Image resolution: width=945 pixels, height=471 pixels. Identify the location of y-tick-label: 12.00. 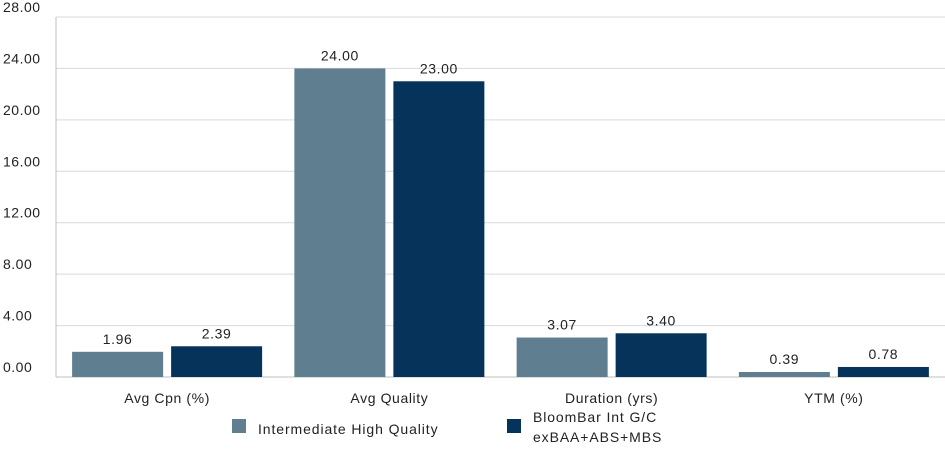
(22, 213).